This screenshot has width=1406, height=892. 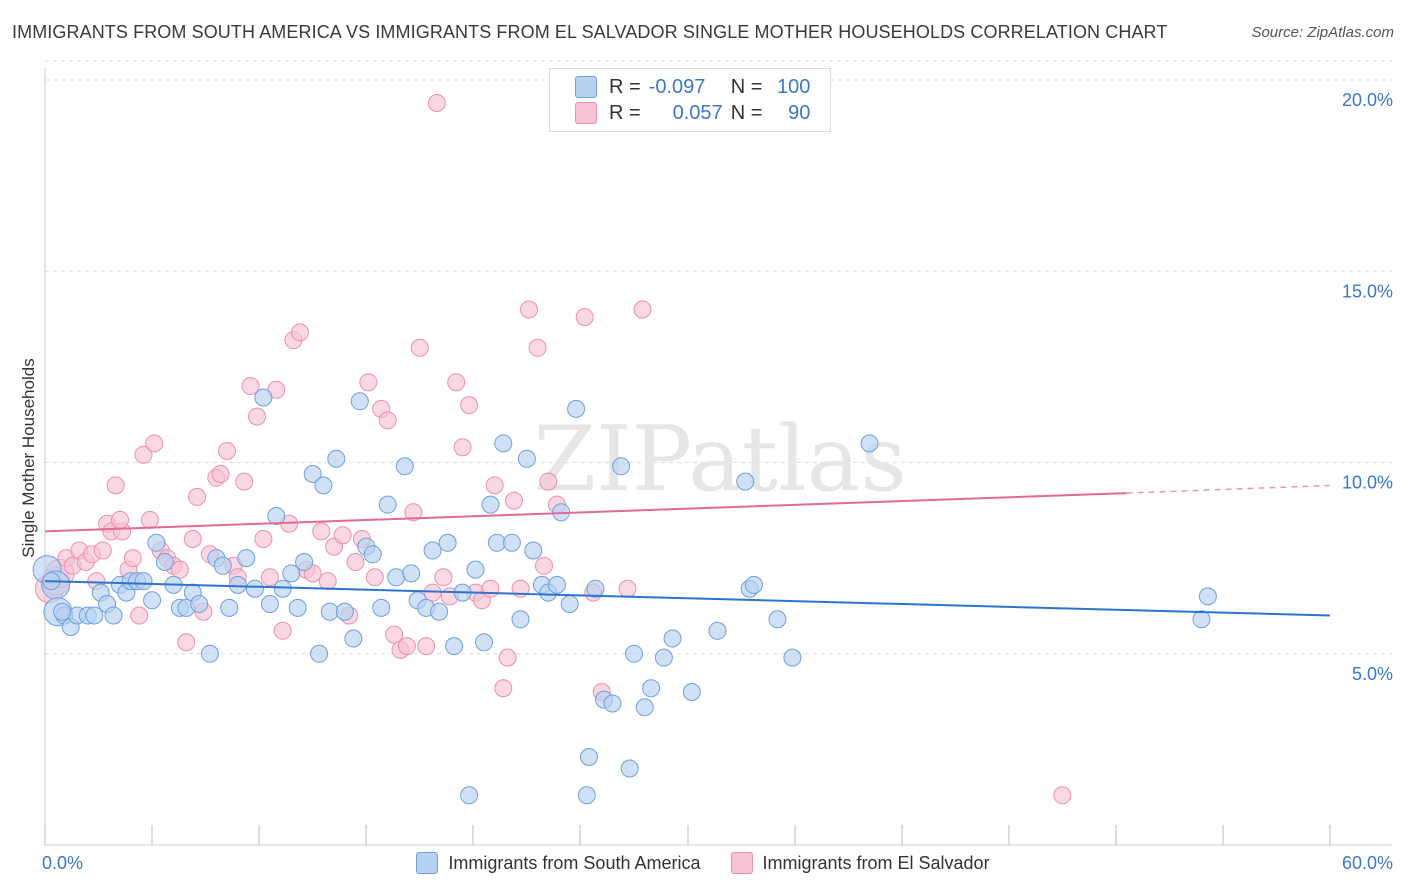 What do you see at coordinates (558, 863) in the screenshot?
I see `legend-item-south-america: Immigrants from South America` at bounding box center [558, 863].